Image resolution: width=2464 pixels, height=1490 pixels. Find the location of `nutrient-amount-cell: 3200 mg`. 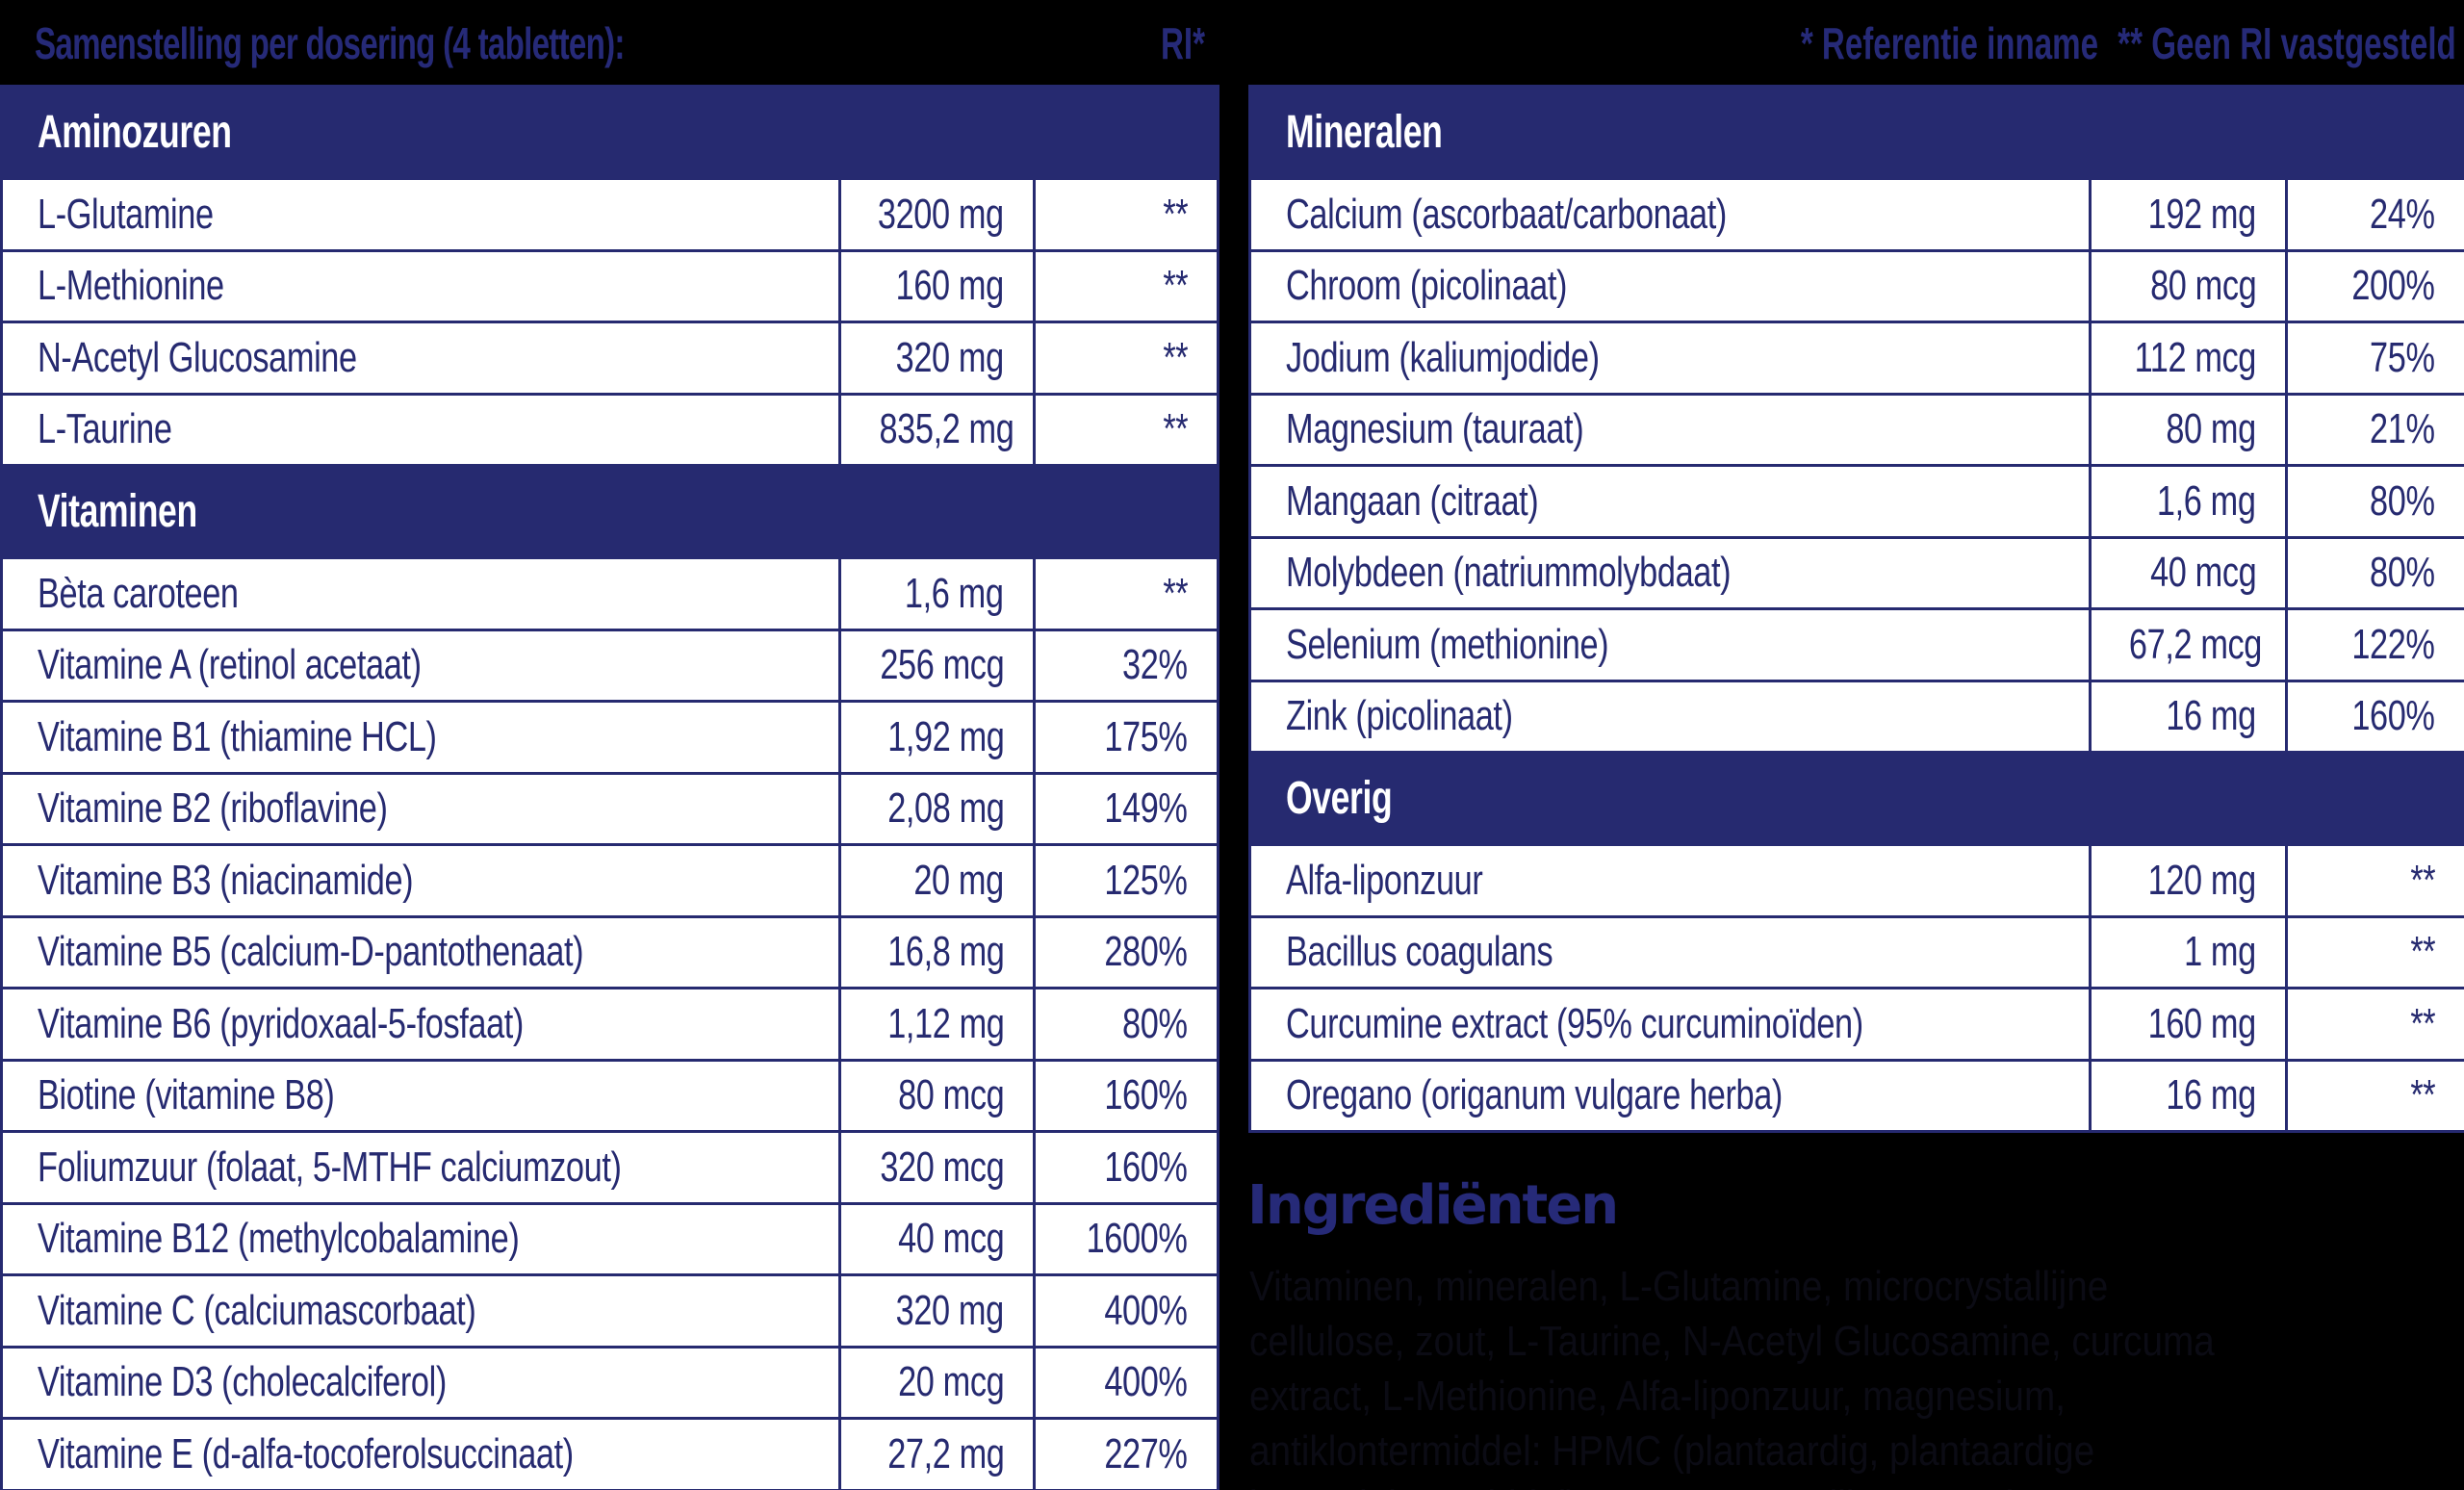

nutrient-amount-cell: 3200 mg is located at coordinates (937, 214).